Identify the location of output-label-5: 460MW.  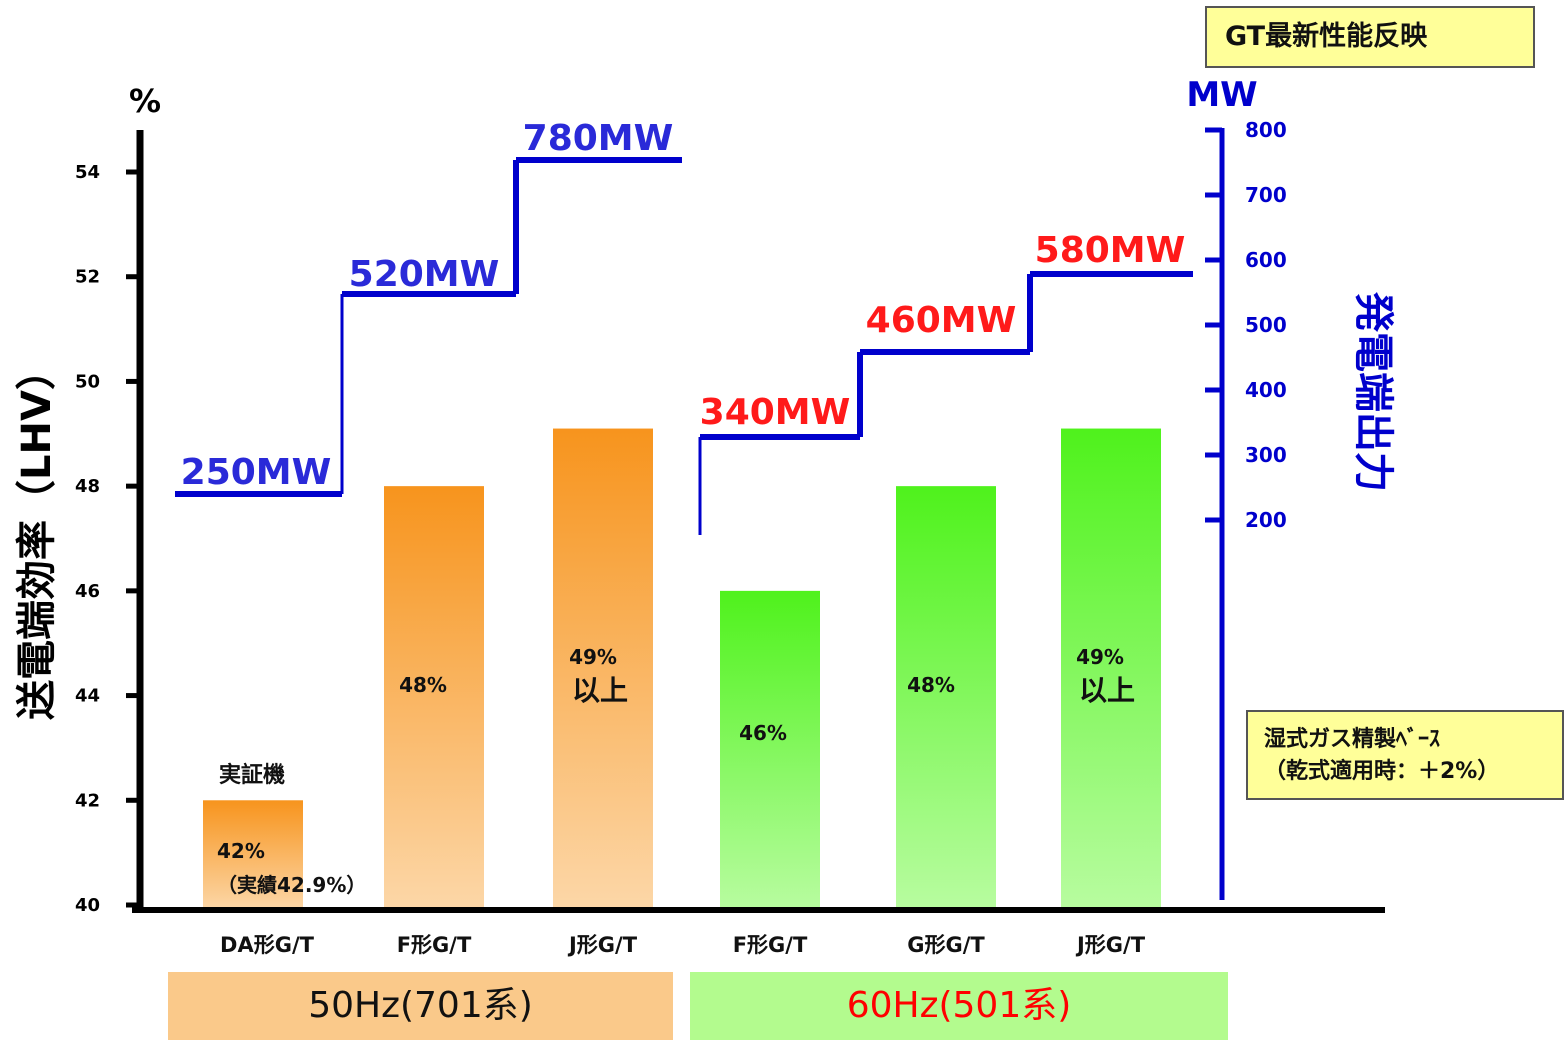
(941, 320).